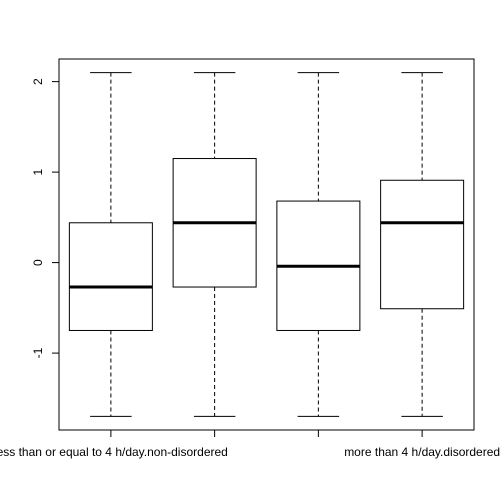  Describe the element at coordinates (38, 262) in the screenshot. I see `y-tick-label: 0` at that location.